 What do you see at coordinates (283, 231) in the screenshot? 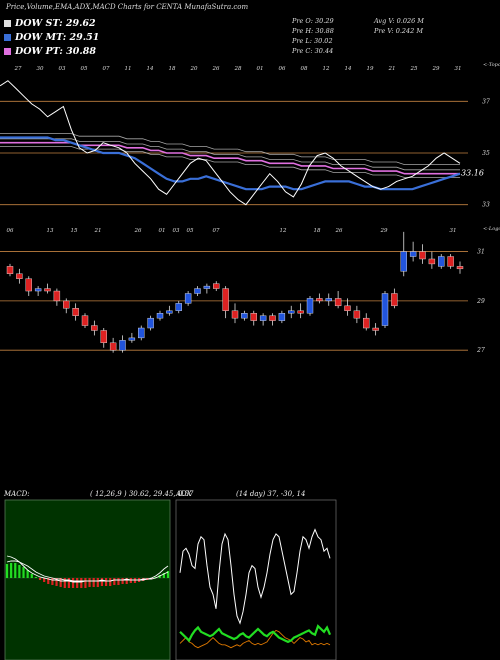
I see `price-date-label: 12` at bounding box center [283, 231].